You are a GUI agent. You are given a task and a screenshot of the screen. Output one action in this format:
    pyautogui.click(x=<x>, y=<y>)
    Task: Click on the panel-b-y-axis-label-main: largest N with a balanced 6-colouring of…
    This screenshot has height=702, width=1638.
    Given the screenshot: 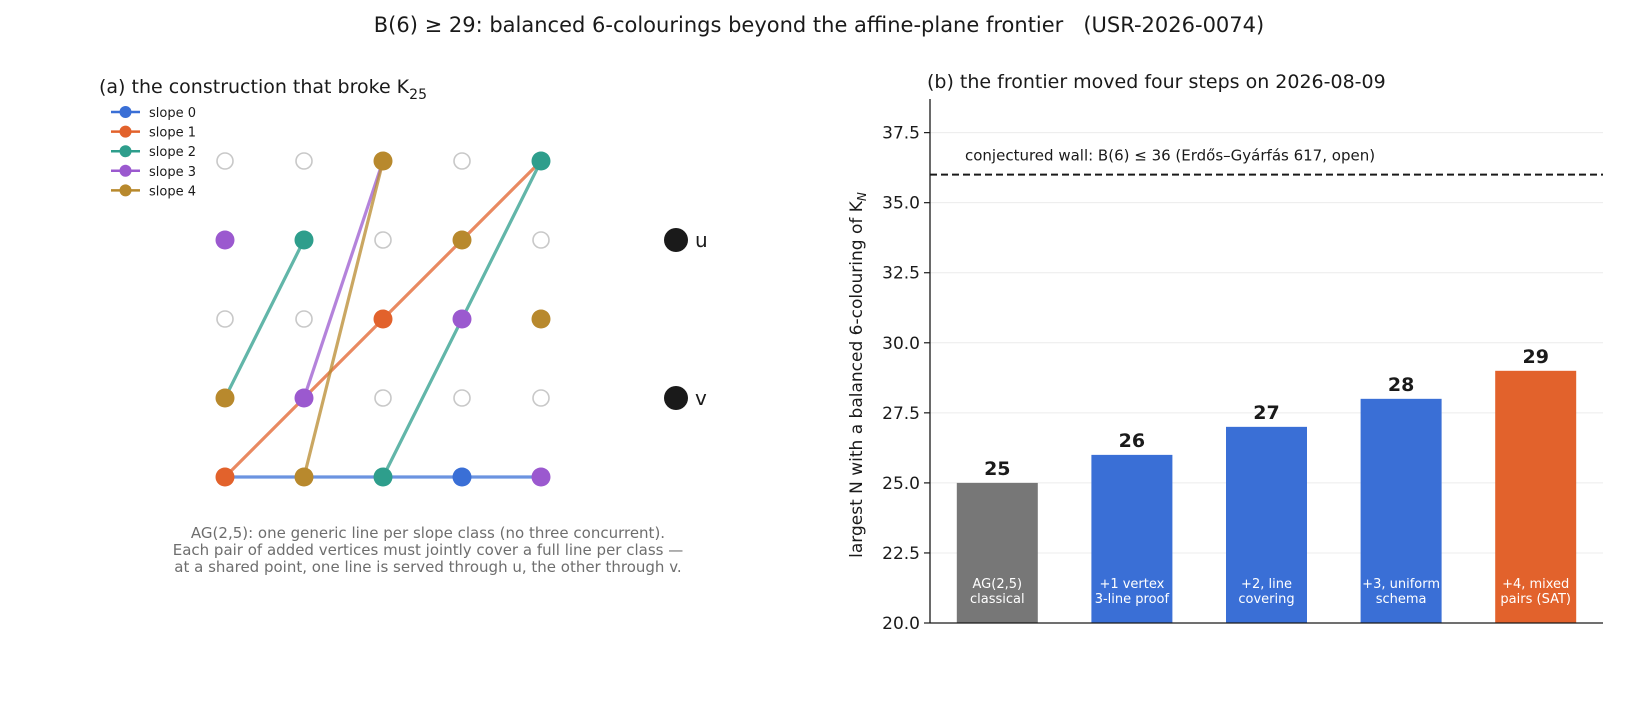 What is the action you would take?
    pyautogui.click(x=857, y=379)
    